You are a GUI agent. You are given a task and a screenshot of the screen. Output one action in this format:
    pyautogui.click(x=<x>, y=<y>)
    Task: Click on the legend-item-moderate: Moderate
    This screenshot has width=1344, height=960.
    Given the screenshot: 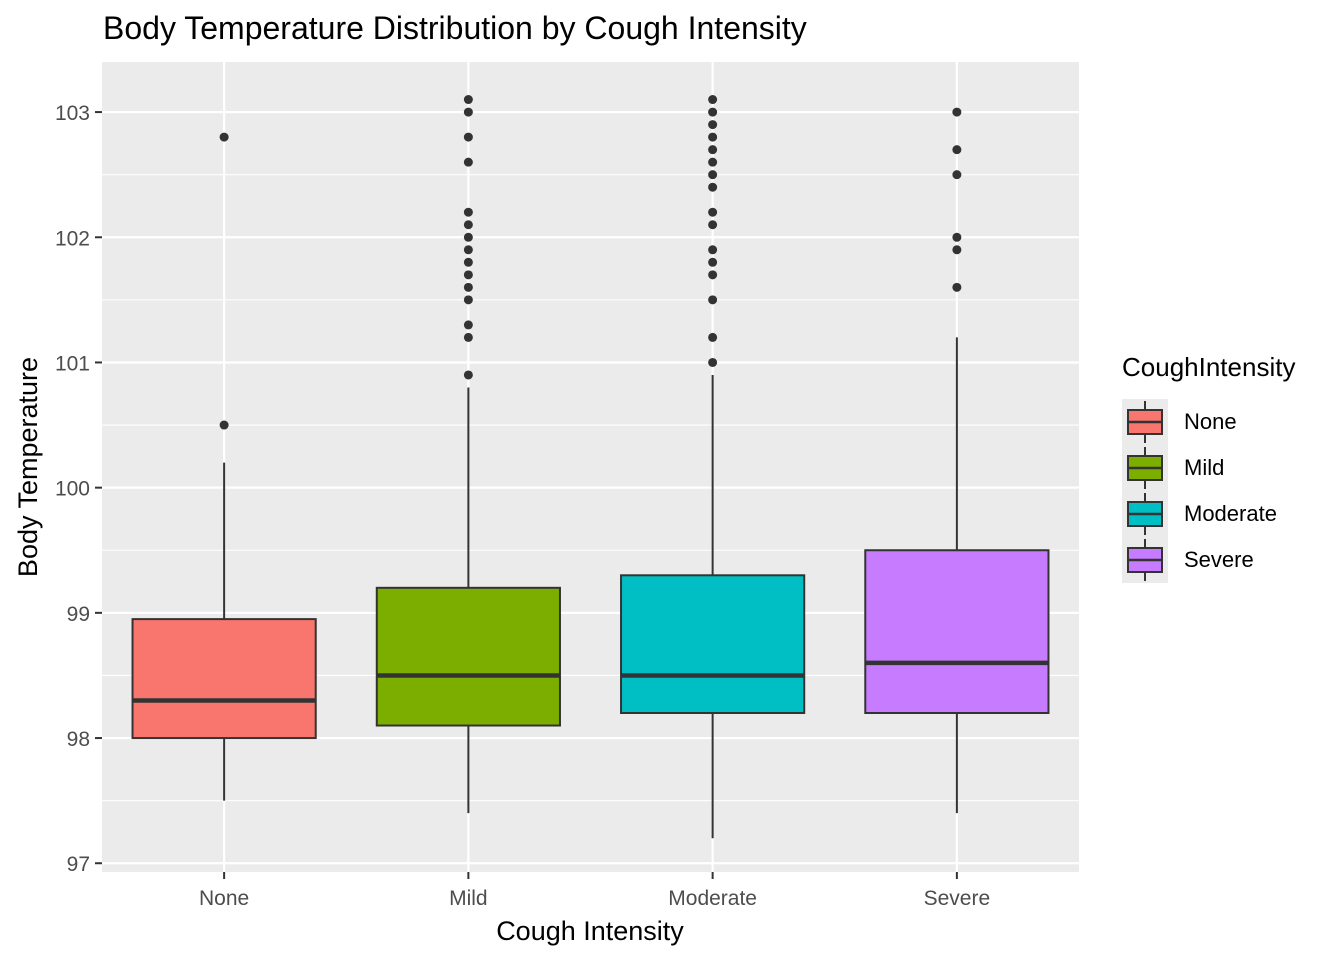 What is the action you would take?
    pyautogui.click(x=1208, y=514)
    